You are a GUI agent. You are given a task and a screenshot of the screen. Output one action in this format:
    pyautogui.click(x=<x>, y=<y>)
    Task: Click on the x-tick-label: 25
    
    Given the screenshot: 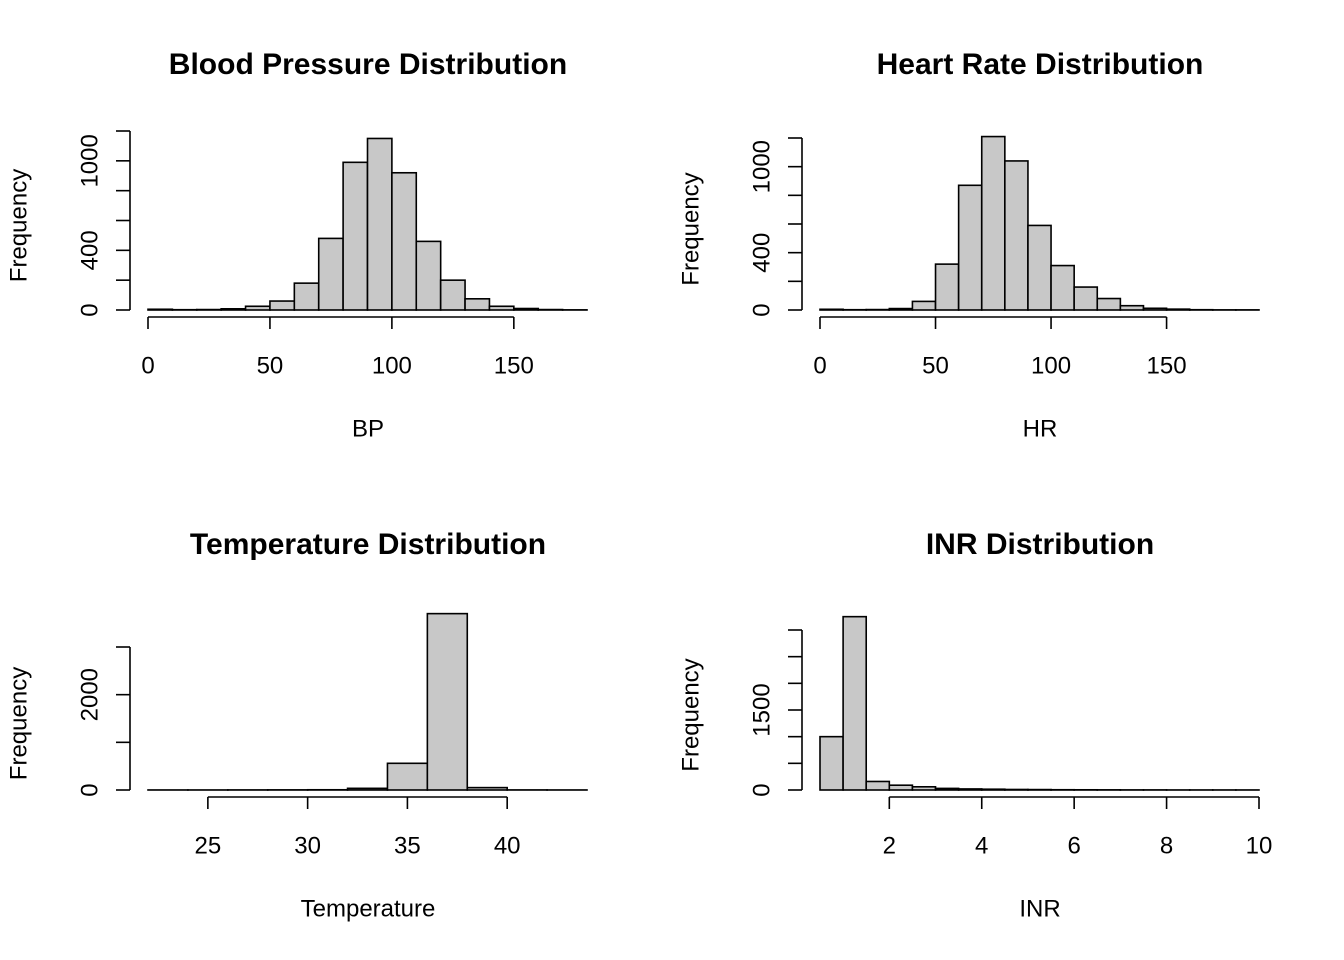 What is the action you would take?
    pyautogui.click(x=208, y=845)
    